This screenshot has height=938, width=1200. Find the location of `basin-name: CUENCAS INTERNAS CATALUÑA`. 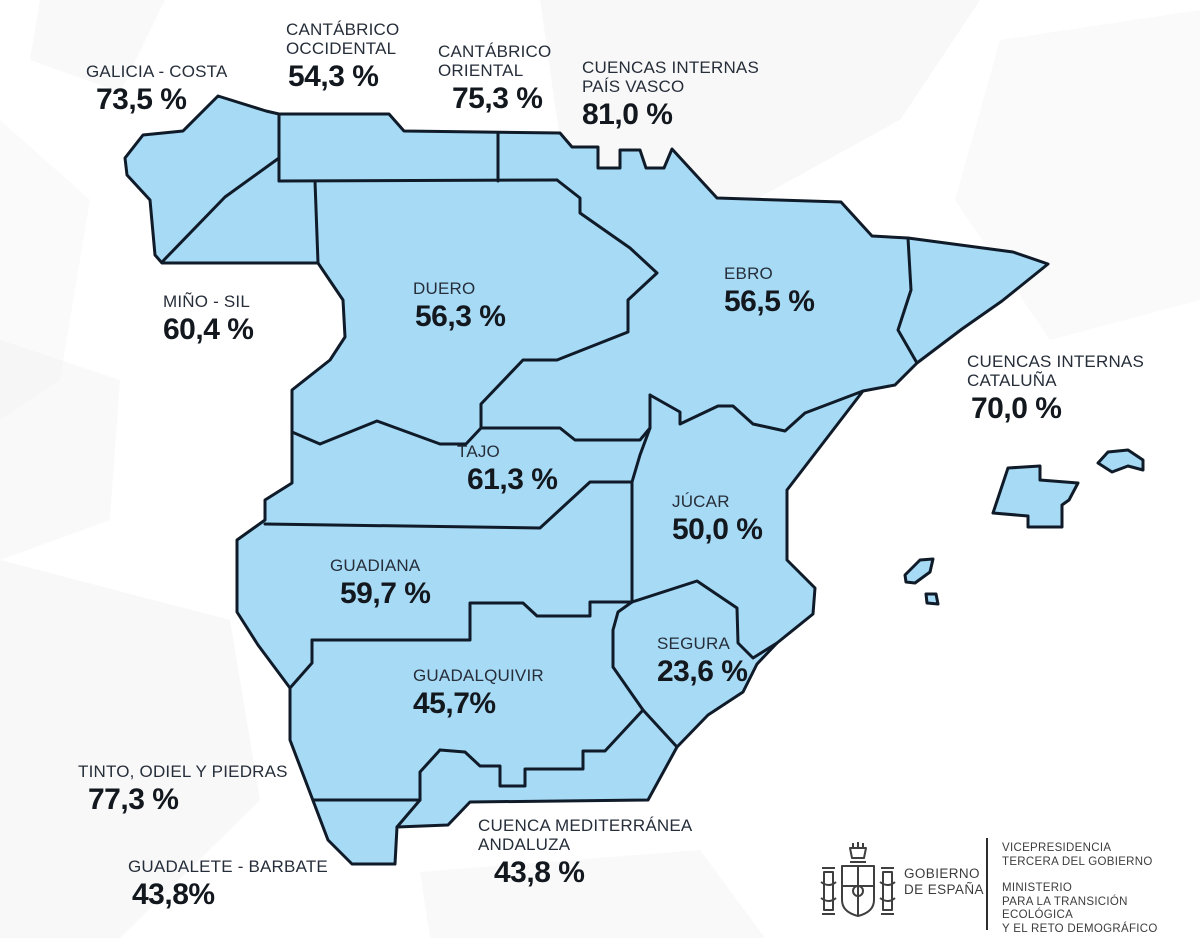

basin-name: CUENCAS INTERNAS CATALUÑA is located at coordinates (1056, 371).